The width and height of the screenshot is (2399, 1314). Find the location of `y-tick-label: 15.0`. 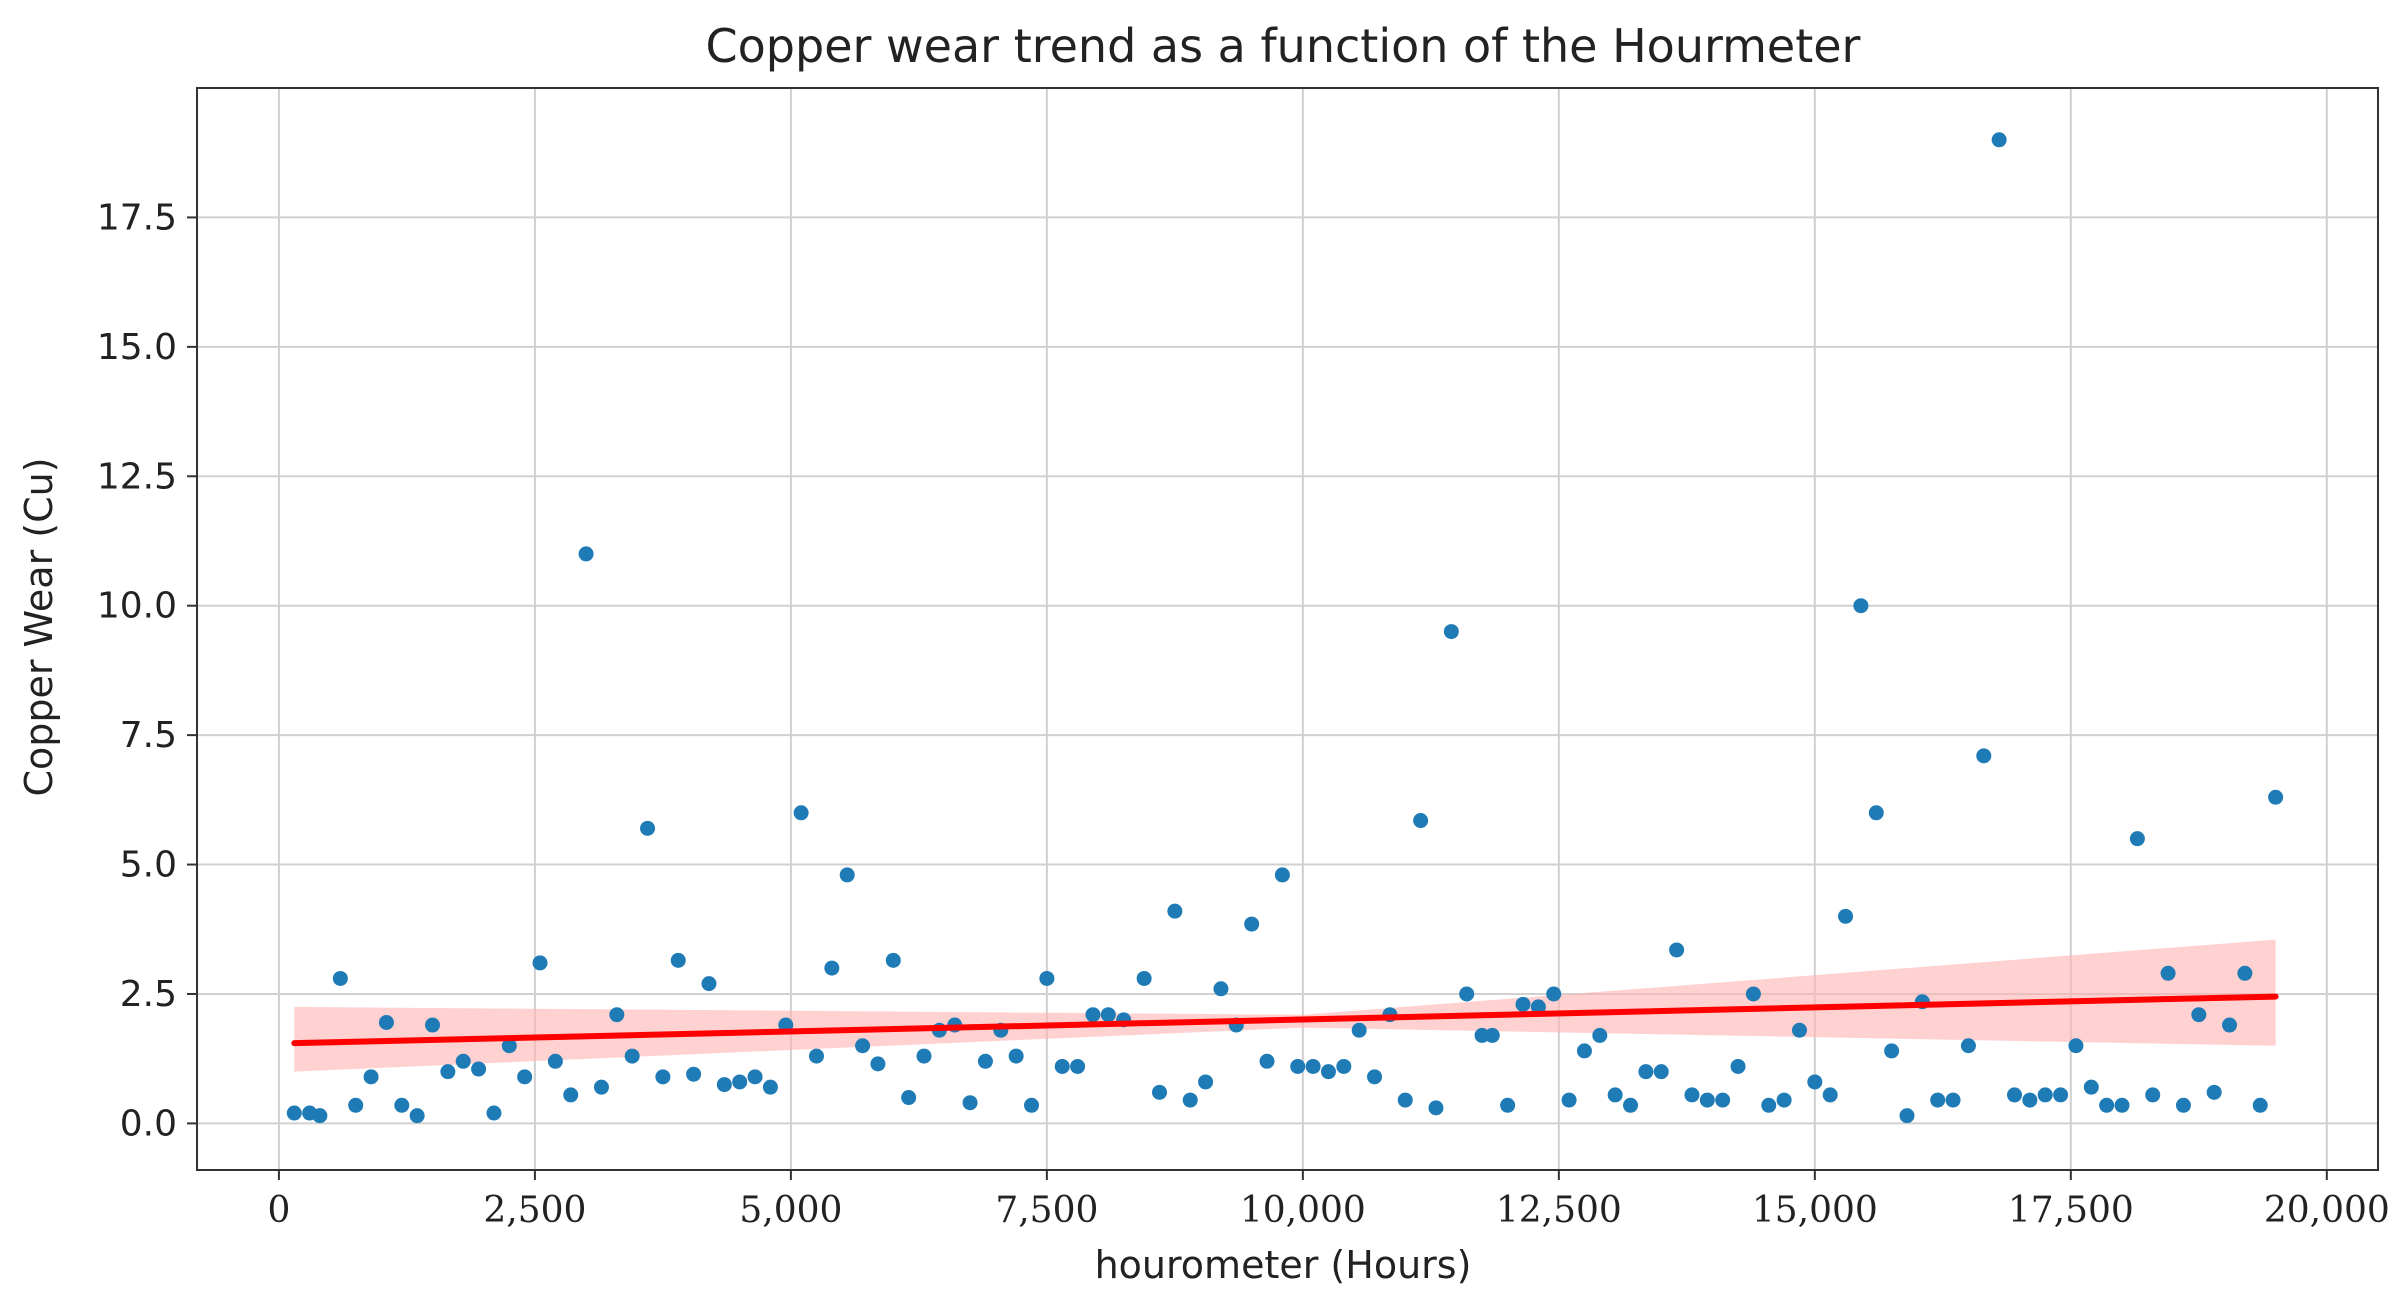

y-tick-label: 15.0 is located at coordinates (137, 347).